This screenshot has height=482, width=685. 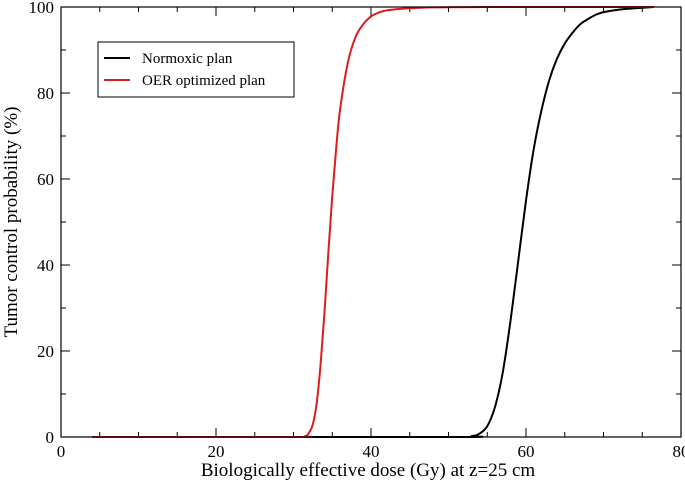 What do you see at coordinates (61, 451) in the screenshot?
I see `x-tick-label: 0` at bounding box center [61, 451].